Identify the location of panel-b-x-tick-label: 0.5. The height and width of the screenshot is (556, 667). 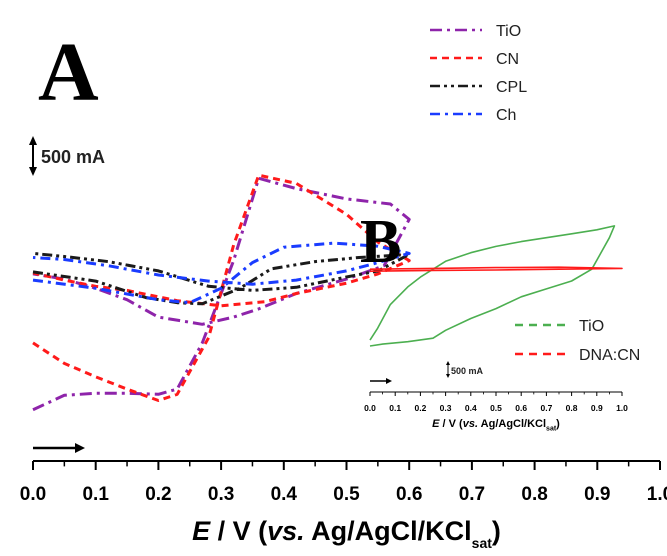
(496, 408).